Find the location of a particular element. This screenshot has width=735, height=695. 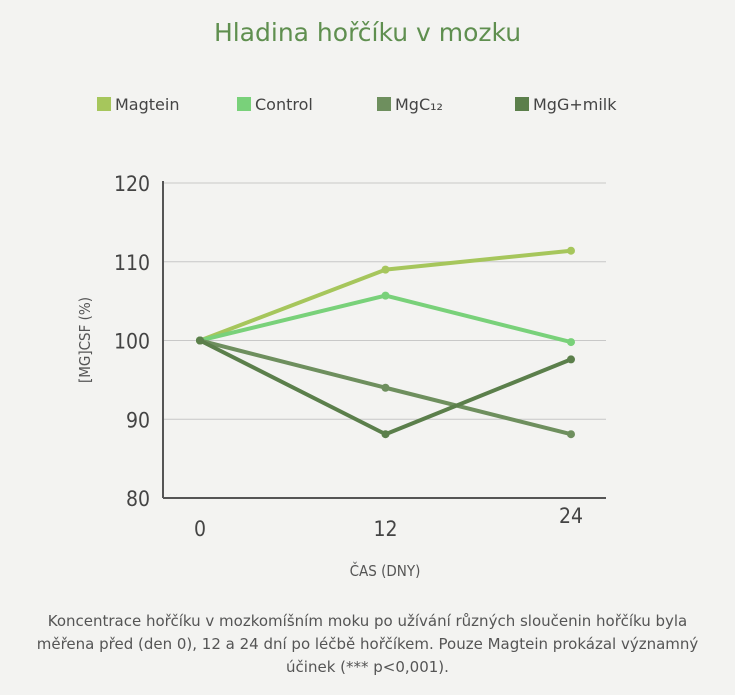

legend-label-magtein: Magtein is located at coordinates (147, 104).